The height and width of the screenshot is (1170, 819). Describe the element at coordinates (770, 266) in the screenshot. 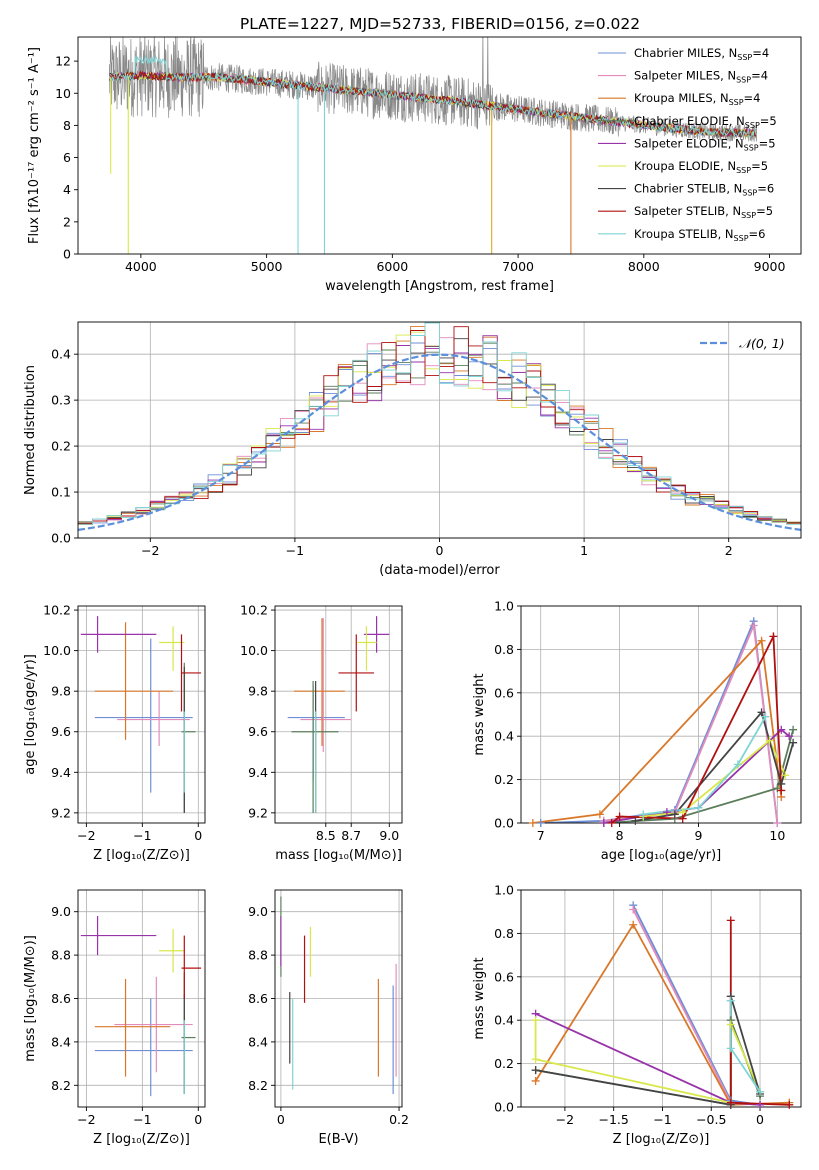

I see `x-tick-label: 9000` at that location.